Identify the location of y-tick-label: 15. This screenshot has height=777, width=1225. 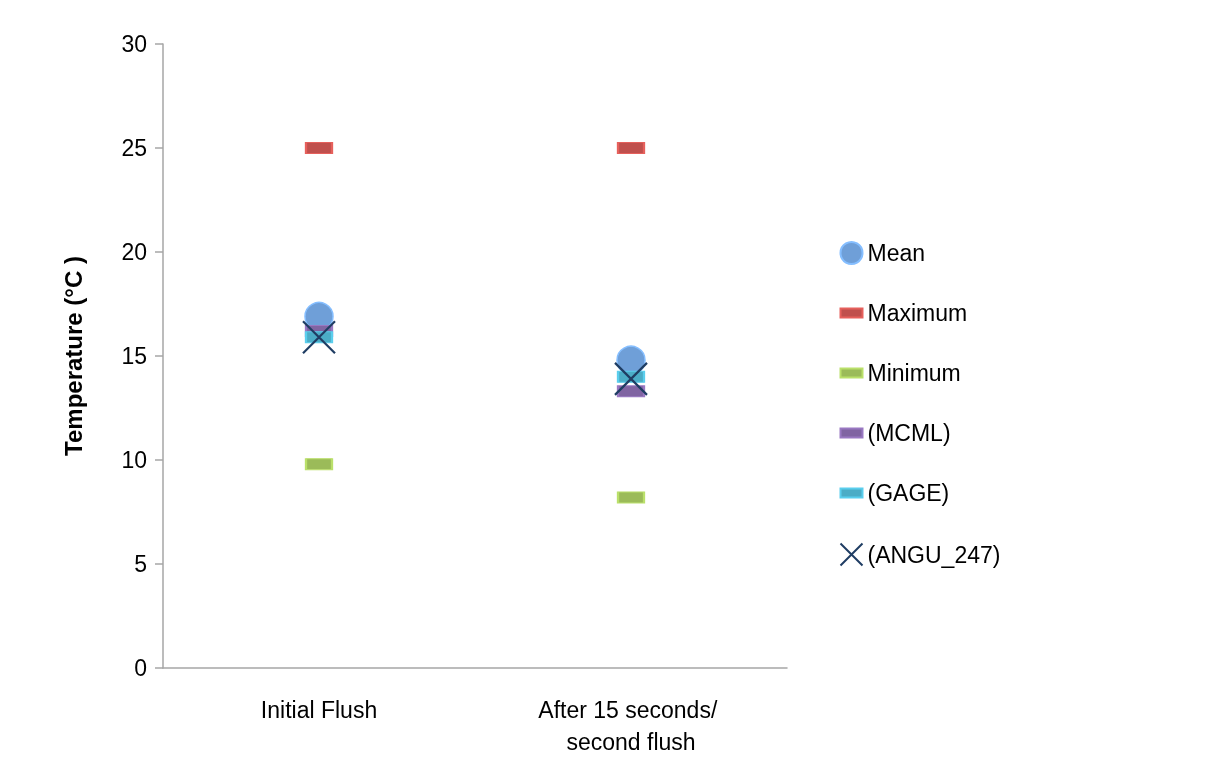
(134, 356).